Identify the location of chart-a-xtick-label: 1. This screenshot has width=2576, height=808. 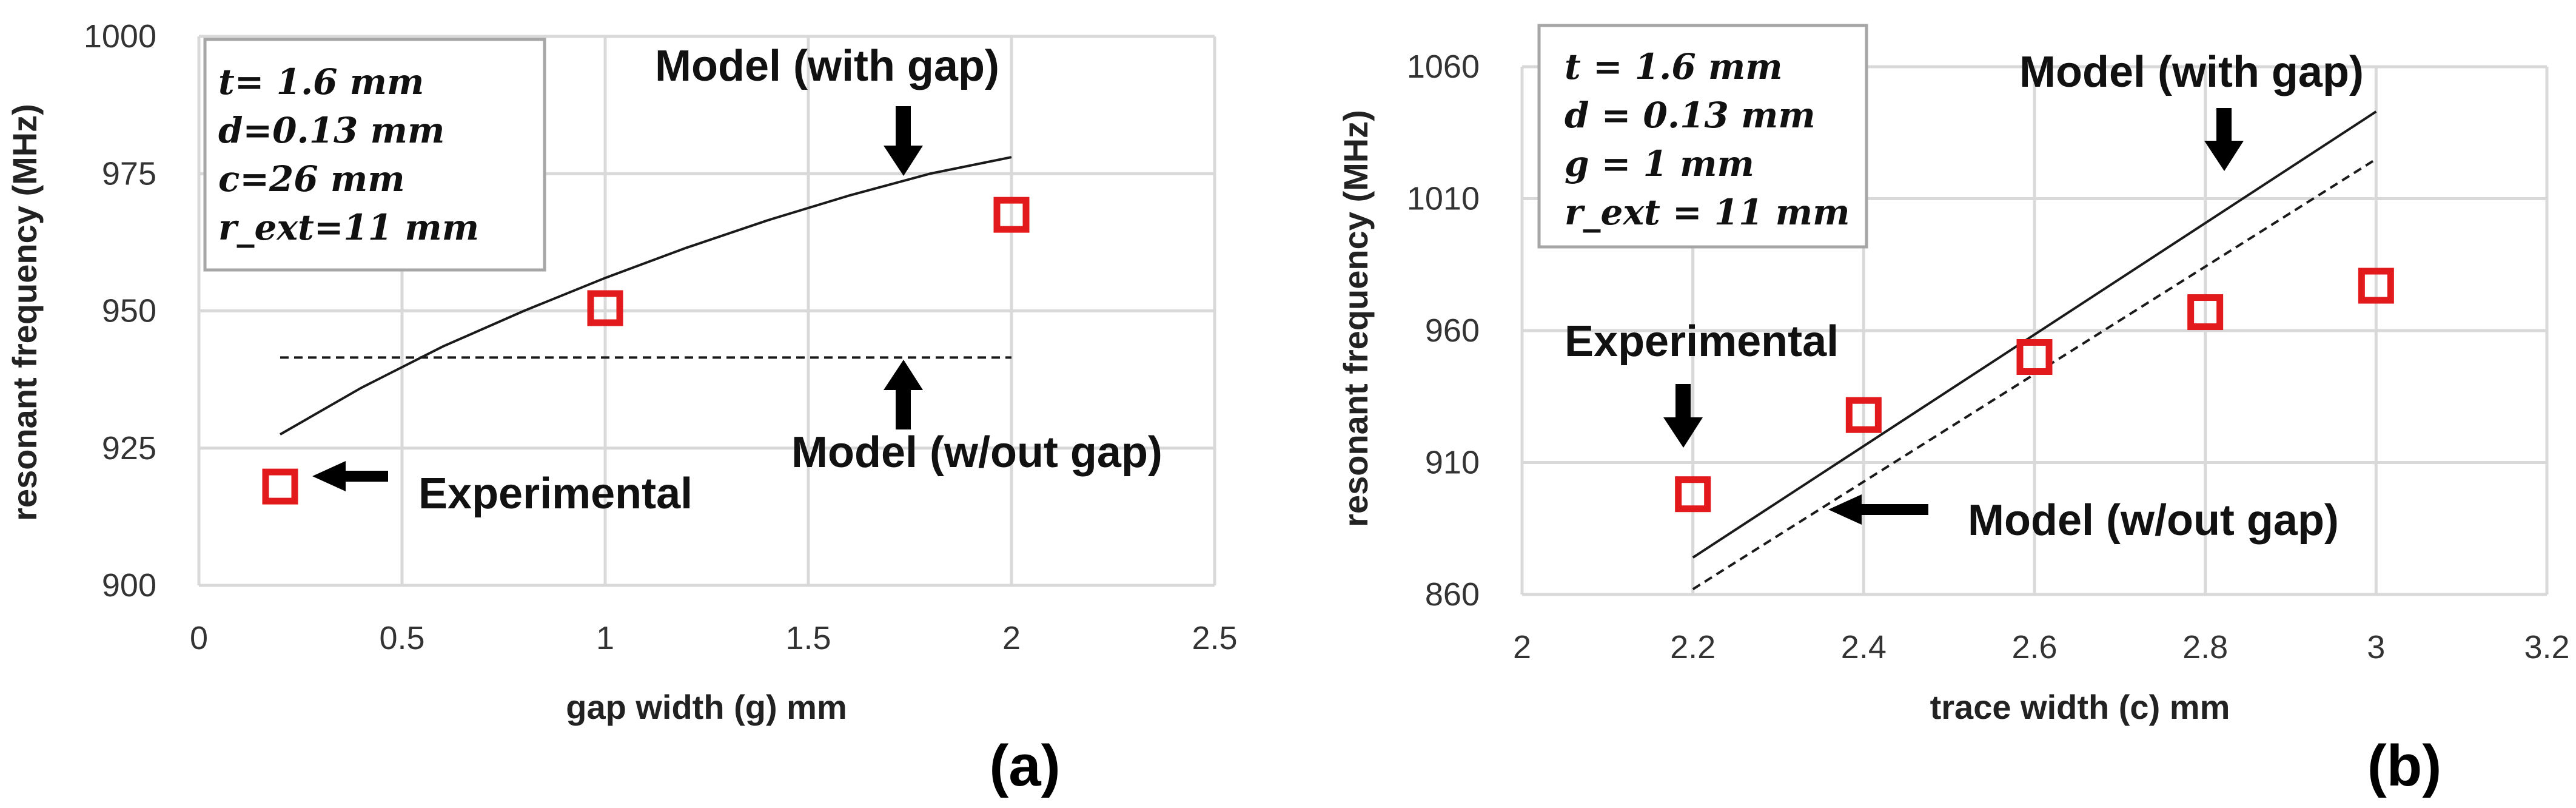
(605, 638).